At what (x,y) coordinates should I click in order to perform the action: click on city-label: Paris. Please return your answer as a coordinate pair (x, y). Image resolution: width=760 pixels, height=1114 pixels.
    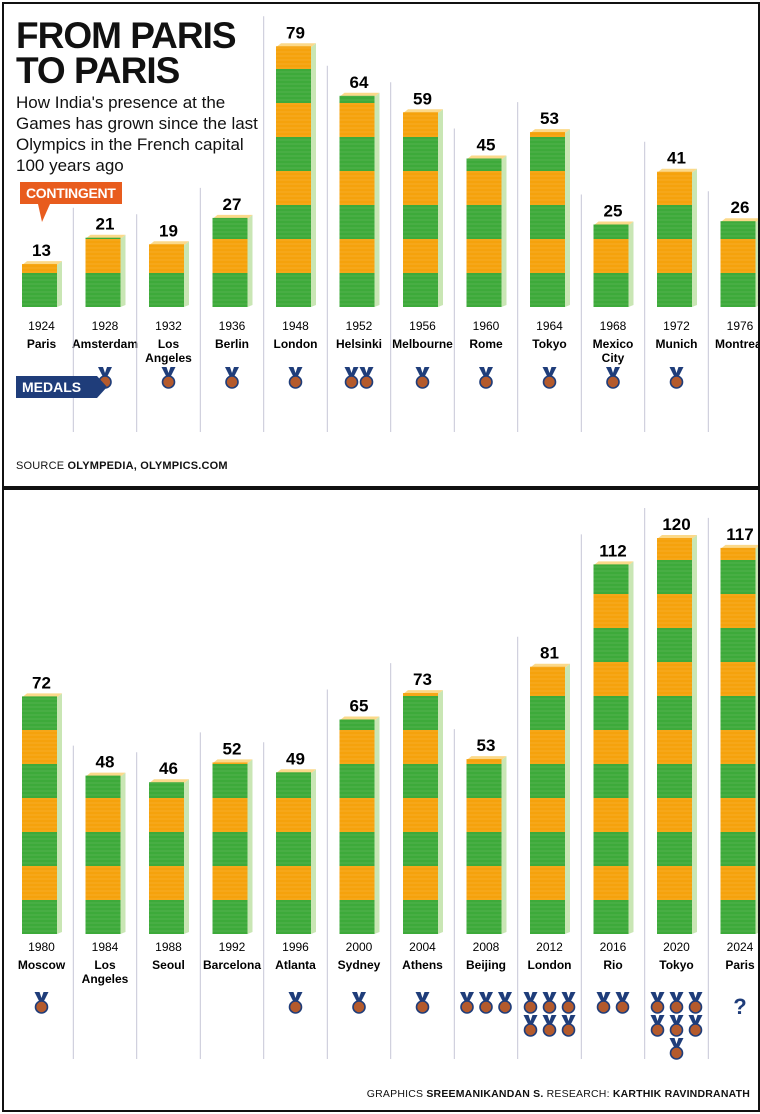
    Looking at the image, I should click on (42, 344).